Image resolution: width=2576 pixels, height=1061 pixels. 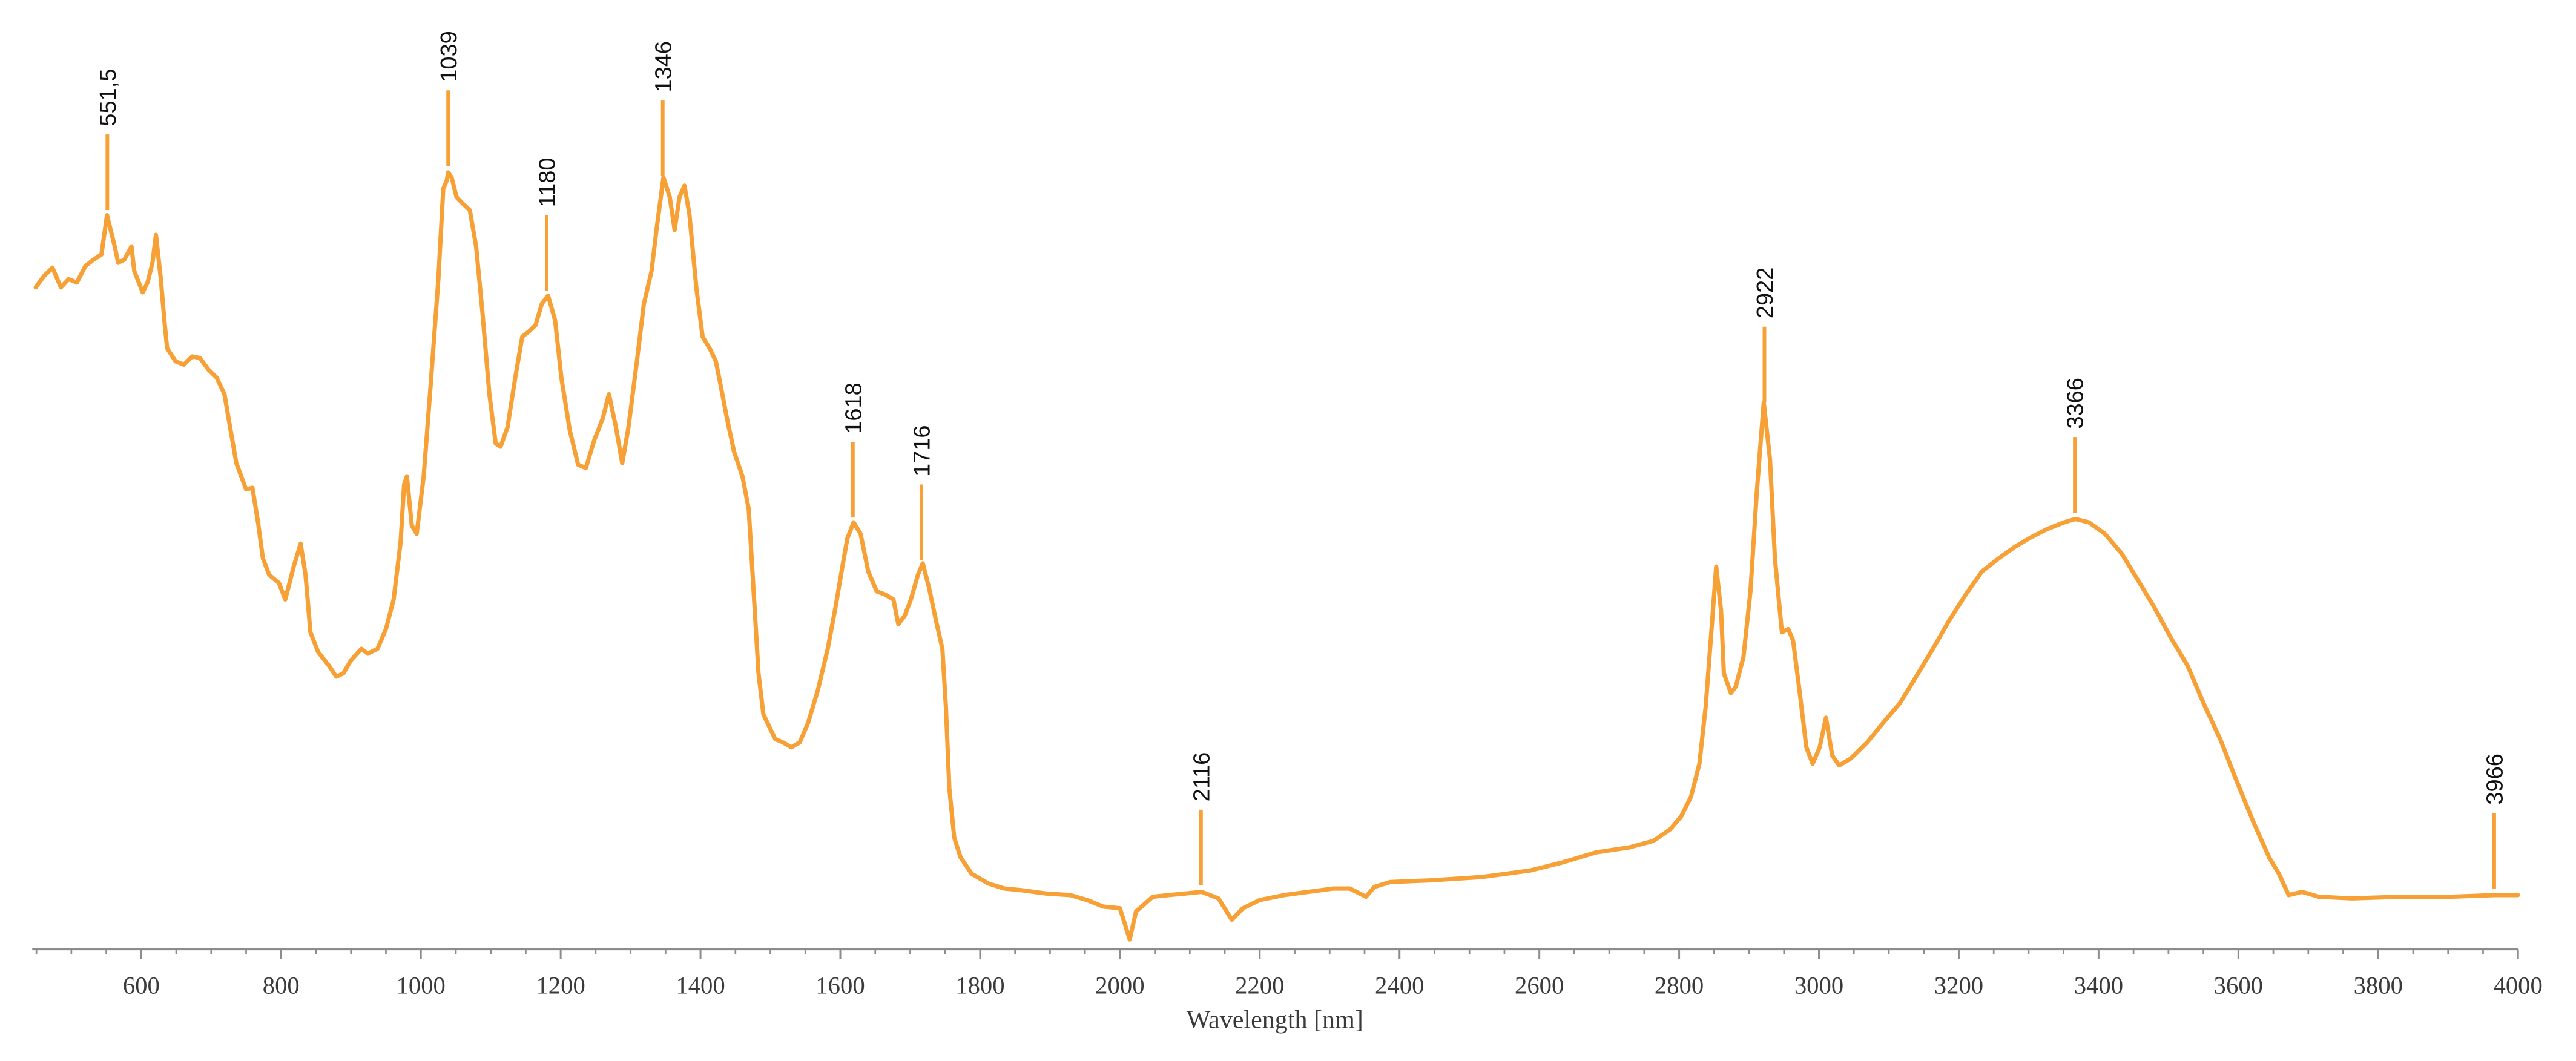 What do you see at coordinates (1259, 985) in the screenshot?
I see `x-tick-label: 2200` at bounding box center [1259, 985].